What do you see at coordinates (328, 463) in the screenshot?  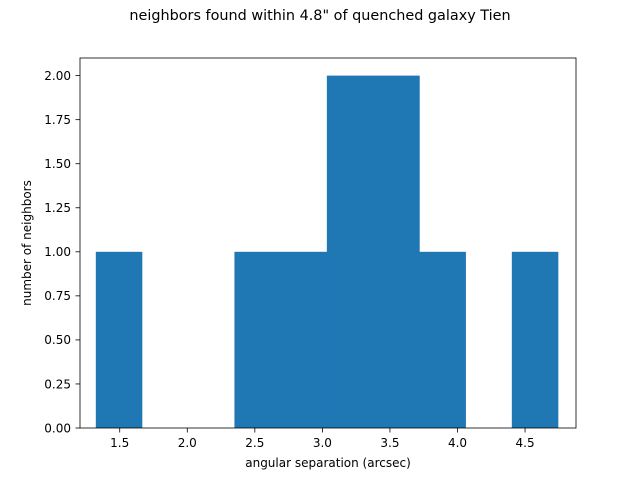 I see `x-axis-label: angular separation (arcsec)` at bounding box center [328, 463].